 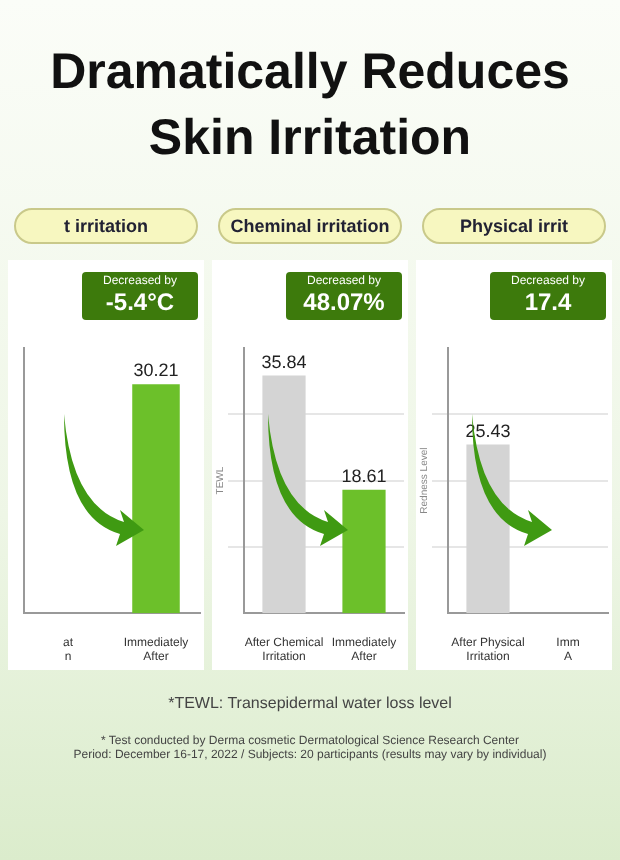 What do you see at coordinates (310, 703) in the screenshot?
I see `text: *TEWL: Transepidermal water loss level` at bounding box center [310, 703].